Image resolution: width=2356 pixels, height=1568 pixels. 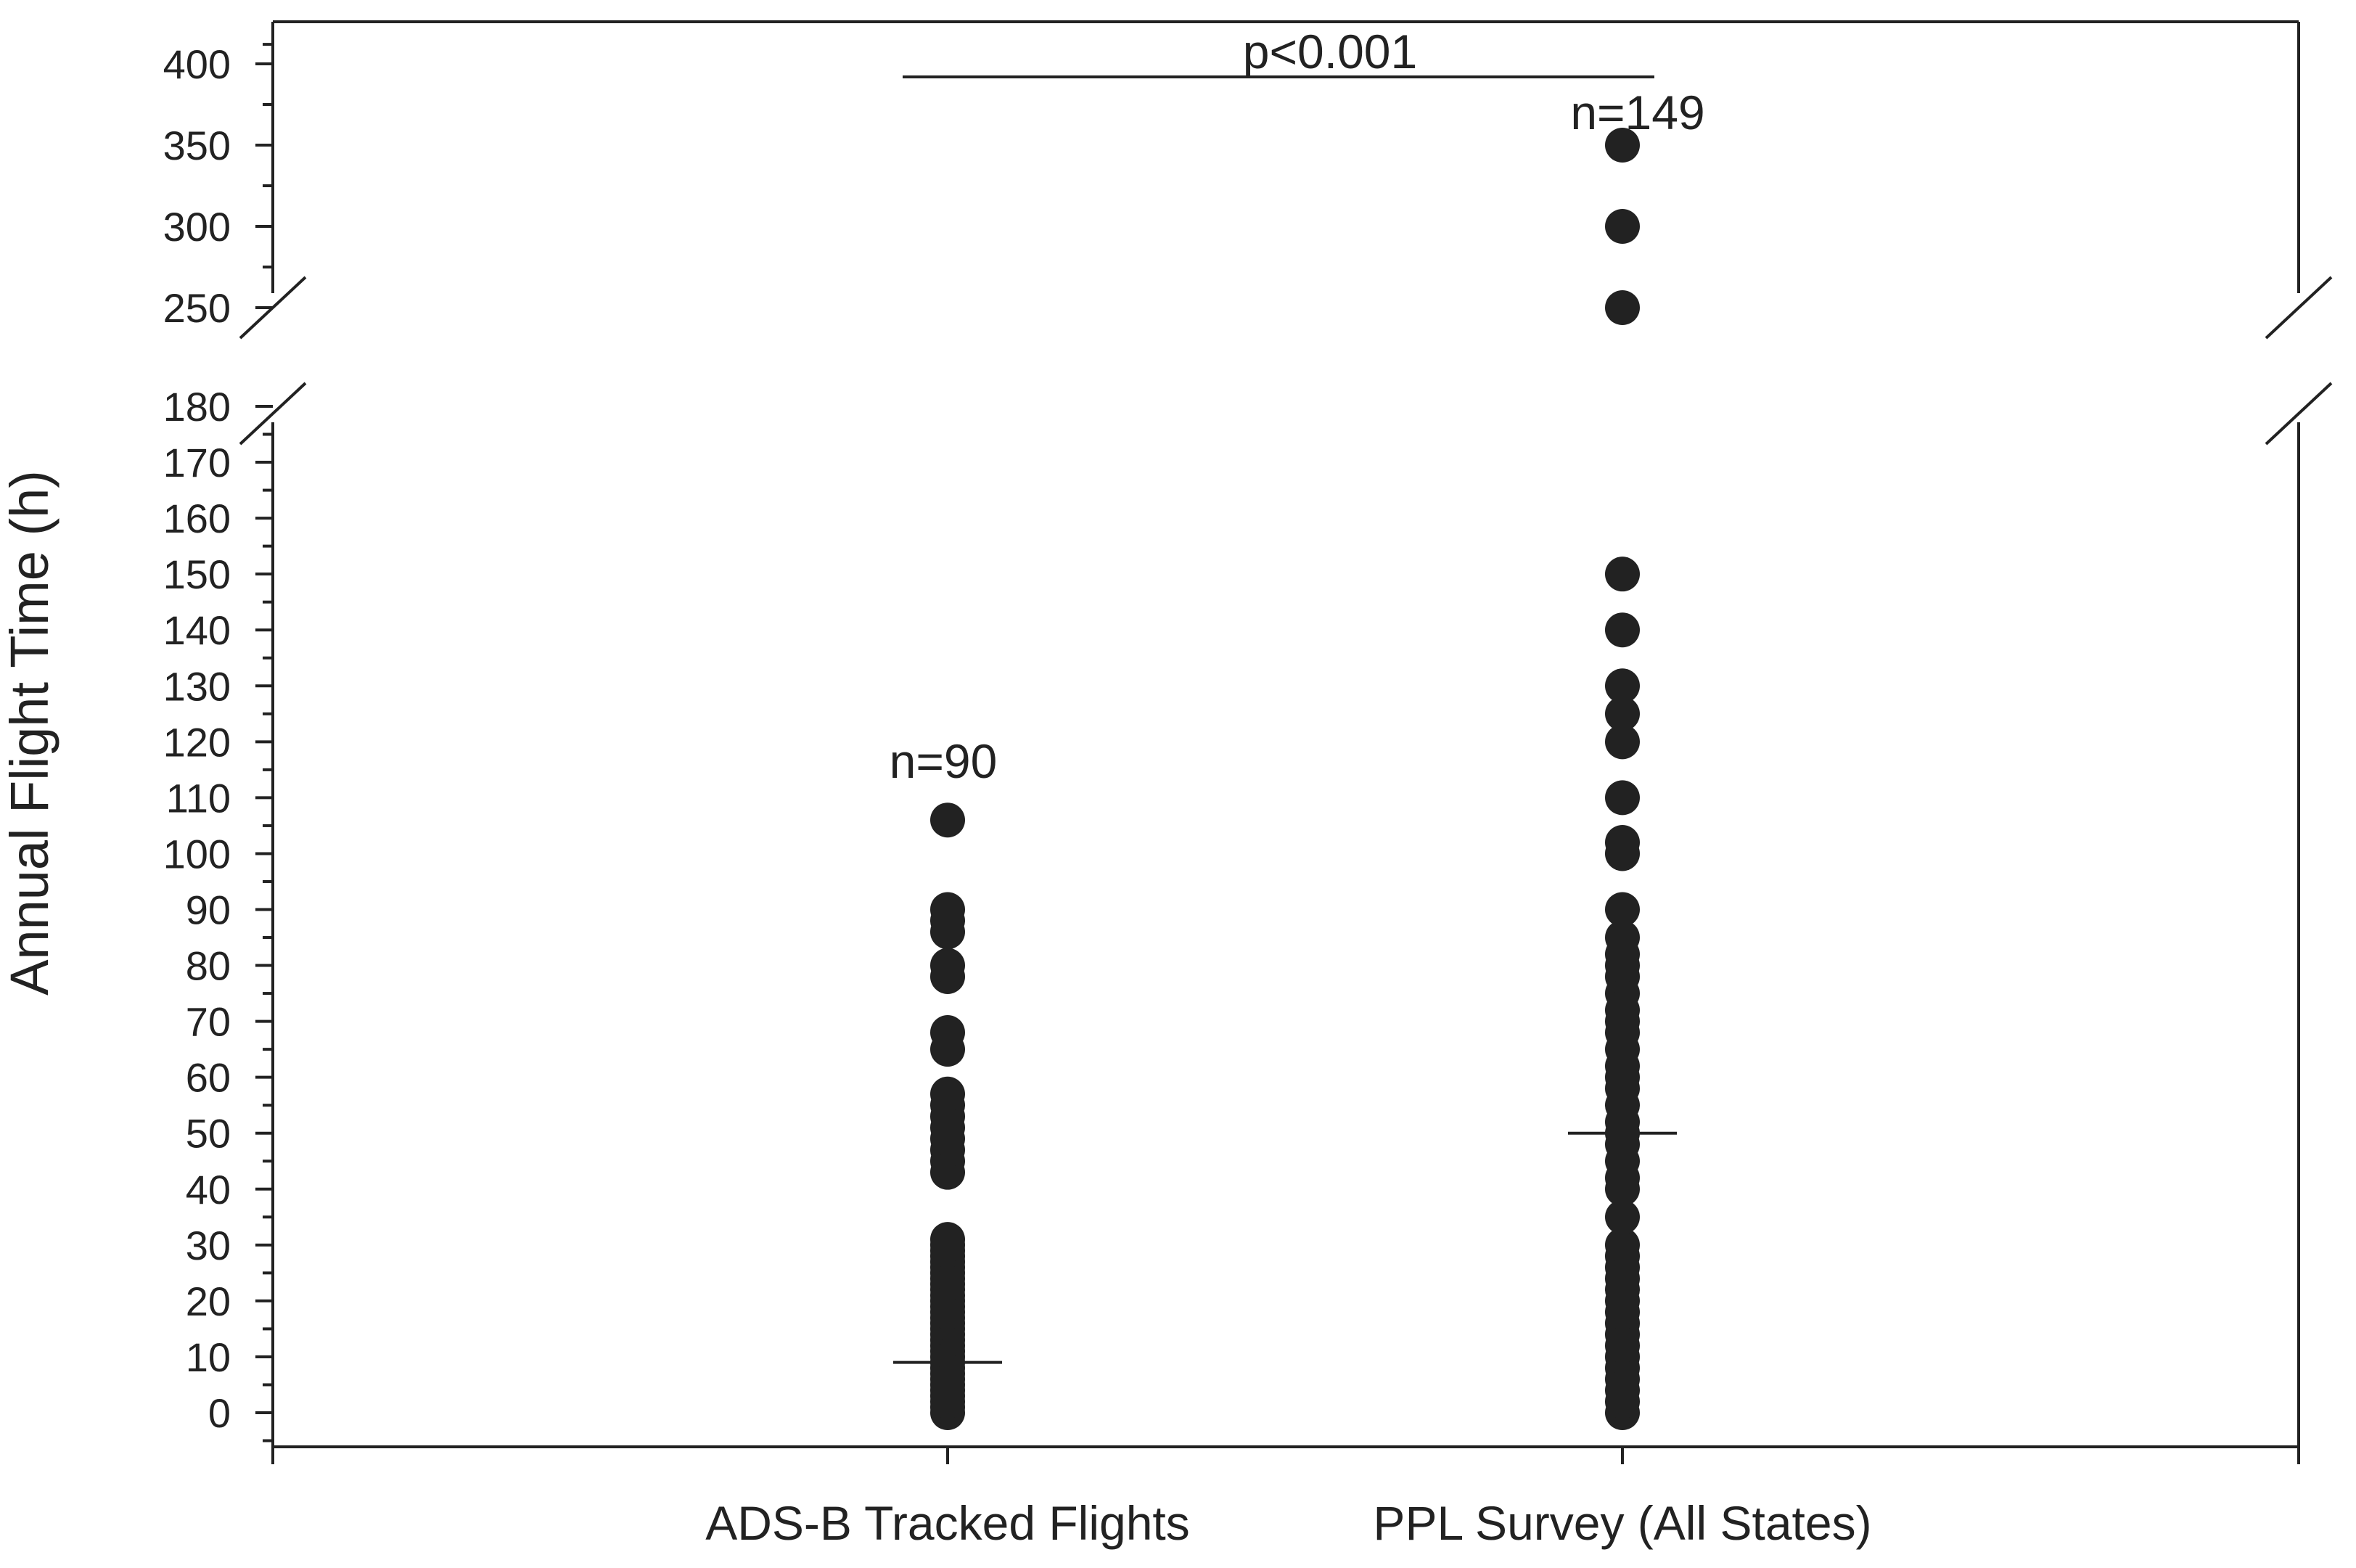 I want to click on sample-size-left: n=90, so click(x=944, y=761).